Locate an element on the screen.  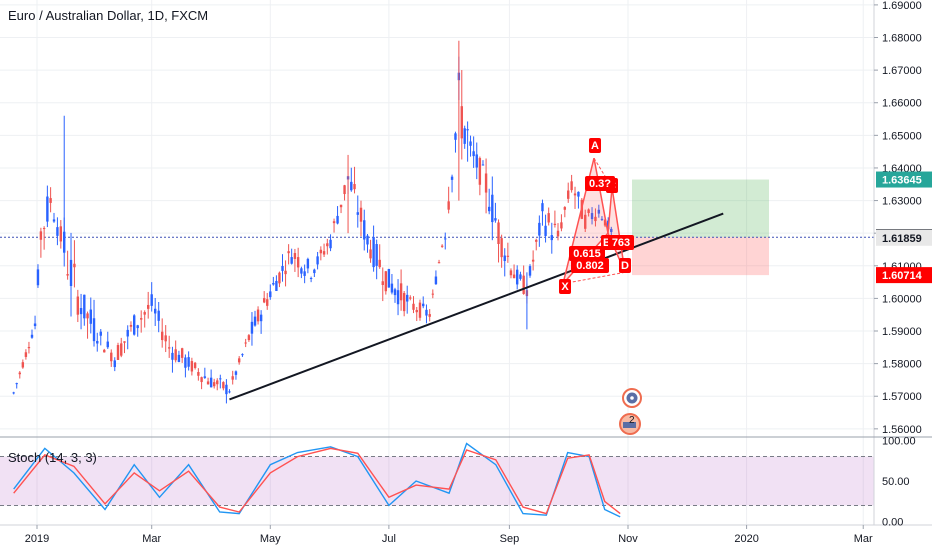
price-tick-label: 1.63000 is located at coordinates (902, 202).